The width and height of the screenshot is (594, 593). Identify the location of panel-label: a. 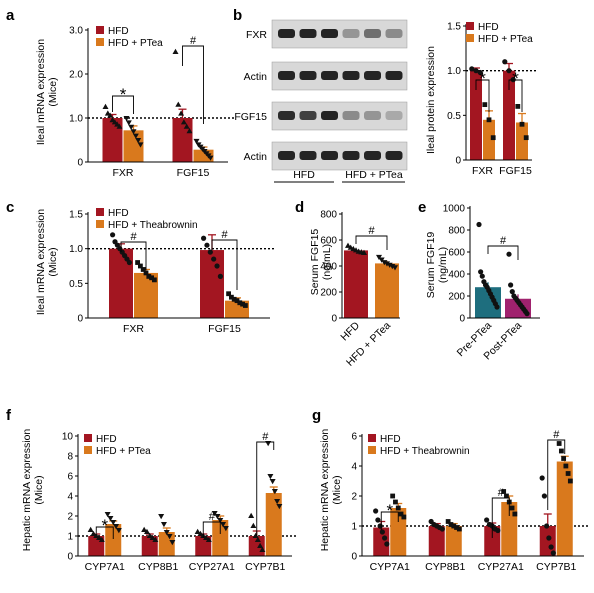
(10, 15).